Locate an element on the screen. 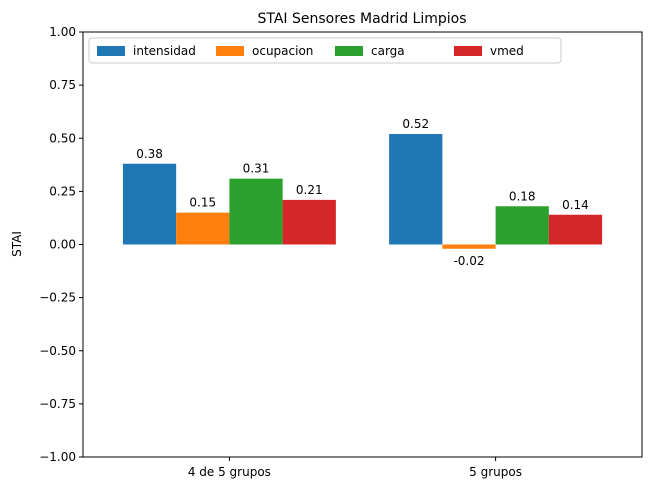 The width and height of the screenshot is (651, 491). y-axis-label: STAI is located at coordinates (17, 244).